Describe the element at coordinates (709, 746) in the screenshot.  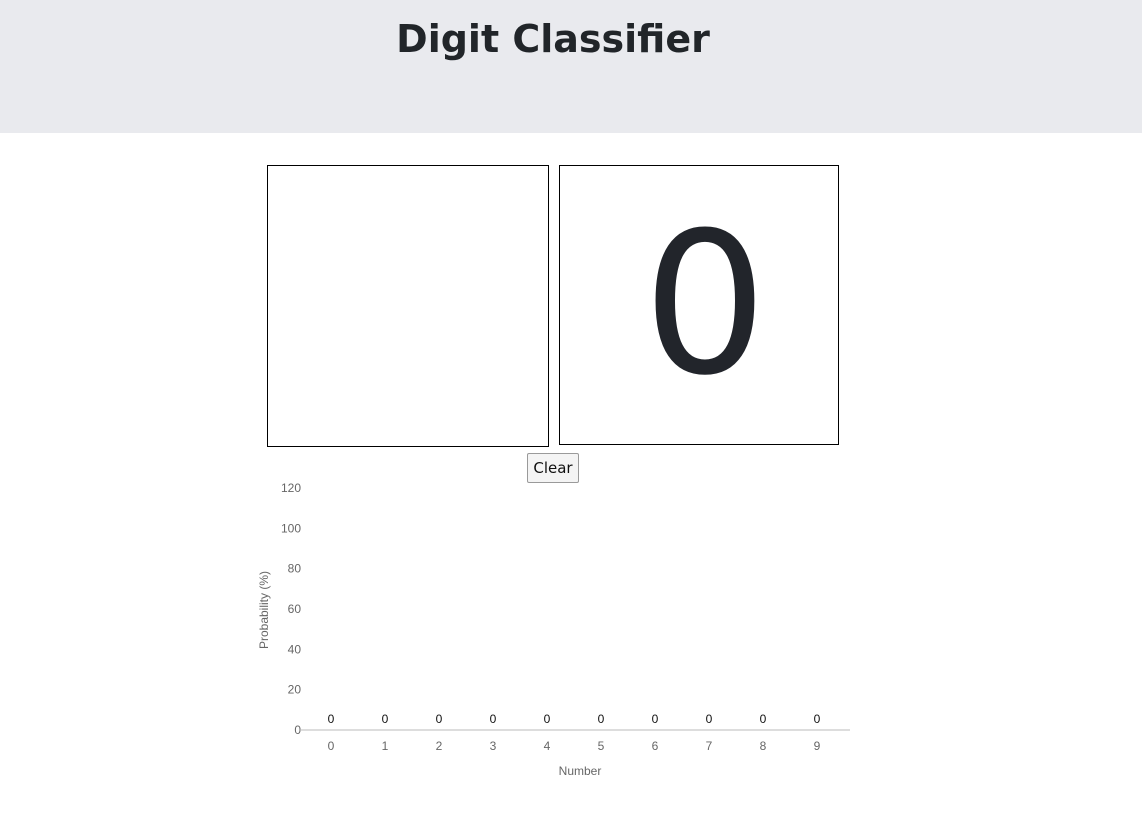
I see `x-tick-label: 7` at that location.